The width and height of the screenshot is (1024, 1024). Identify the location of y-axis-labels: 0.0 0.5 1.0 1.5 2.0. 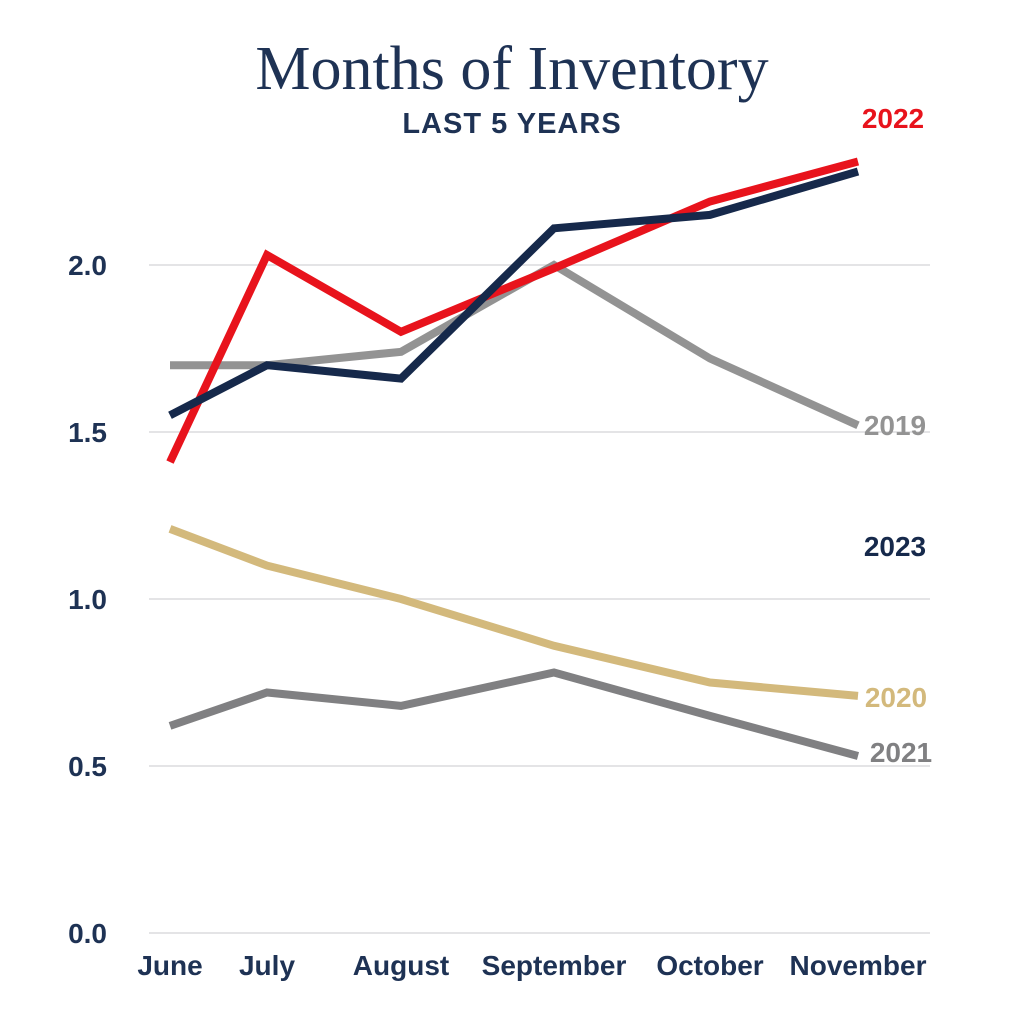
(87, 599).